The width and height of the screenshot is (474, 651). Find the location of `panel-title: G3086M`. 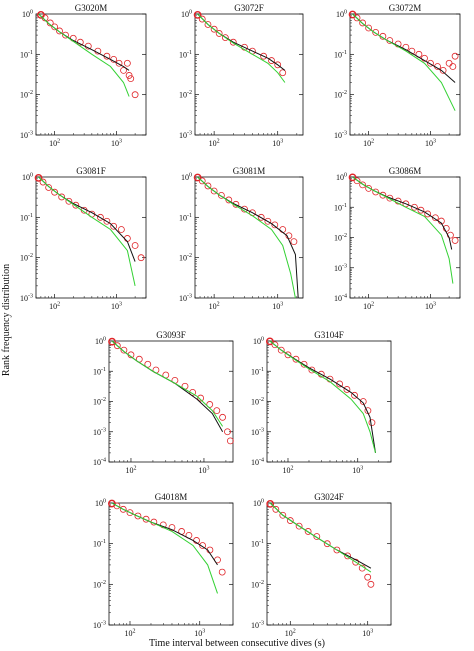

panel-title: G3086M is located at coordinates (405, 171).